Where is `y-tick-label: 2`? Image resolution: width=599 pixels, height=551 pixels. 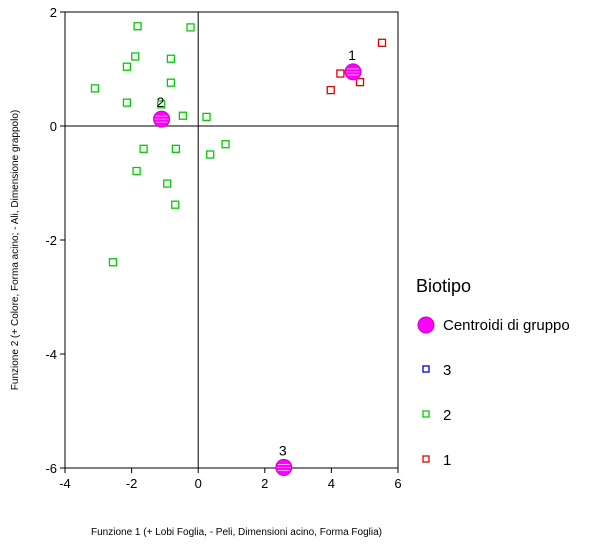 y-tick-label: 2 is located at coordinates (53, 12).